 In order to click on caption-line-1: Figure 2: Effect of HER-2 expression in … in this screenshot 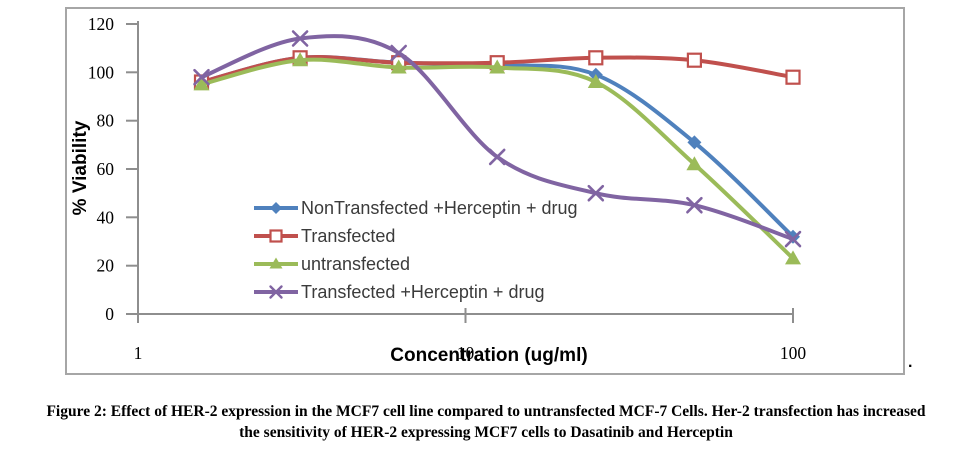, I will do `click(486, 411)`.